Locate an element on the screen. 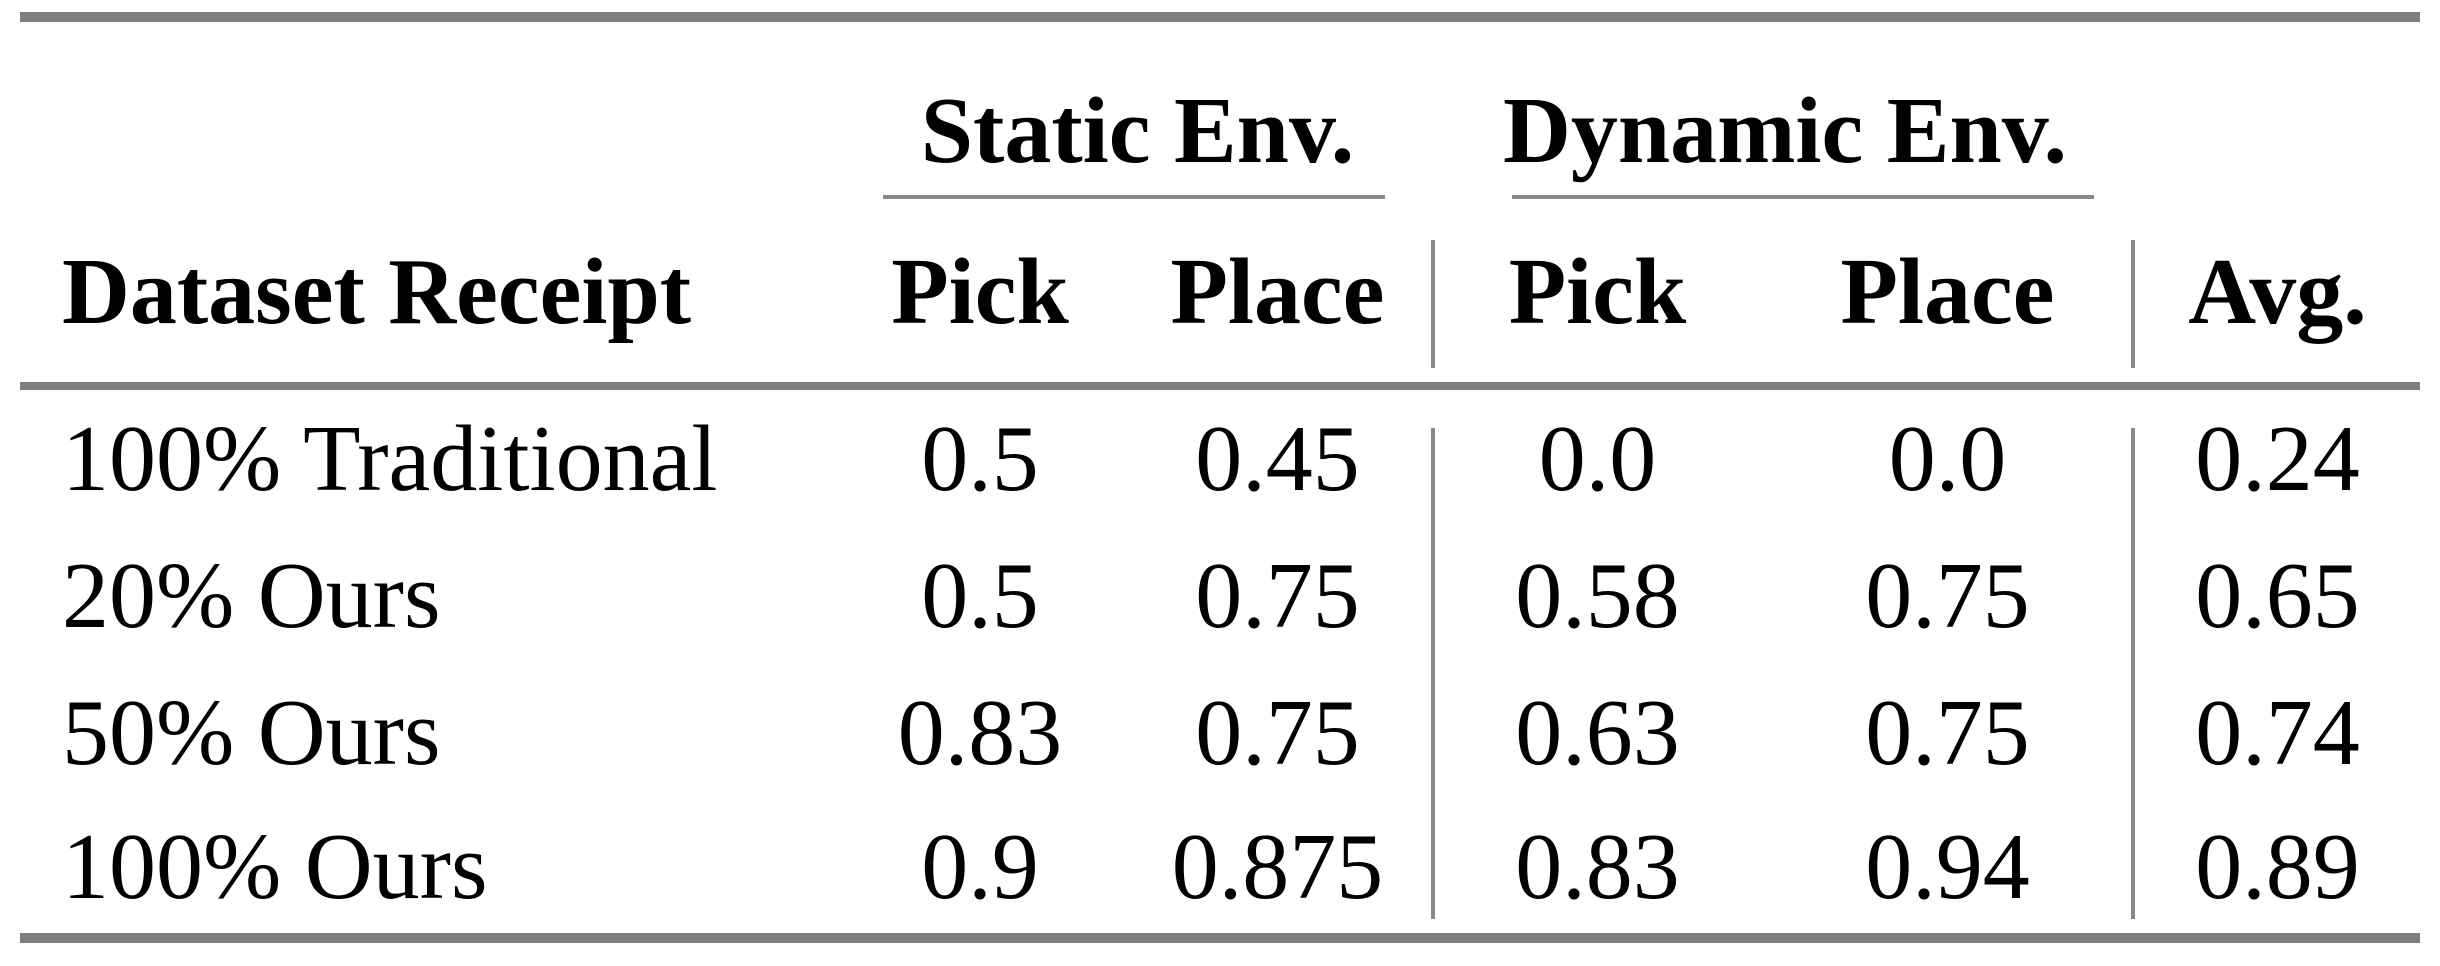 This screenshot has width=2440, height=966. cell-avg: 0.74 is located at coordinates (2277, 732).